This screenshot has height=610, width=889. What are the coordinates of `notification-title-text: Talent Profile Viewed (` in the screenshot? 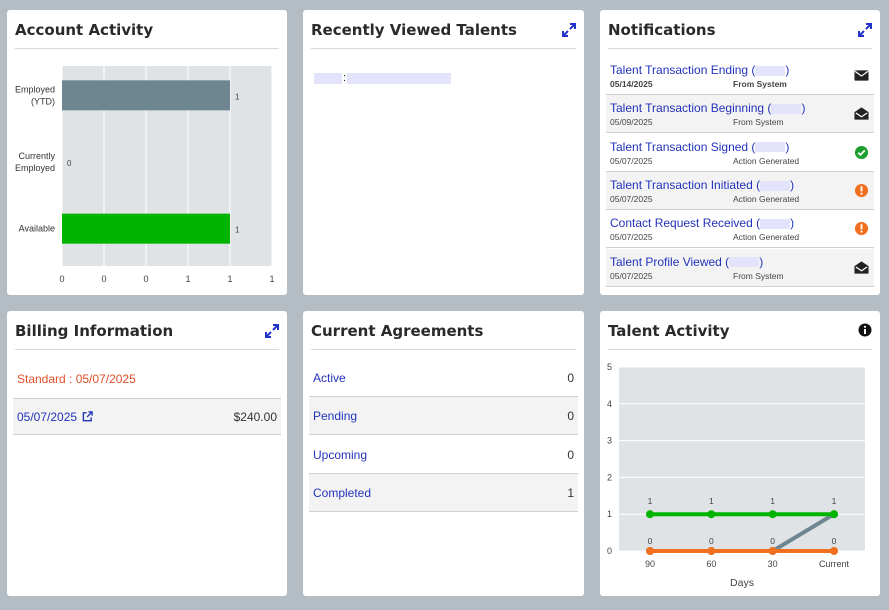 It's located at (670, 261).